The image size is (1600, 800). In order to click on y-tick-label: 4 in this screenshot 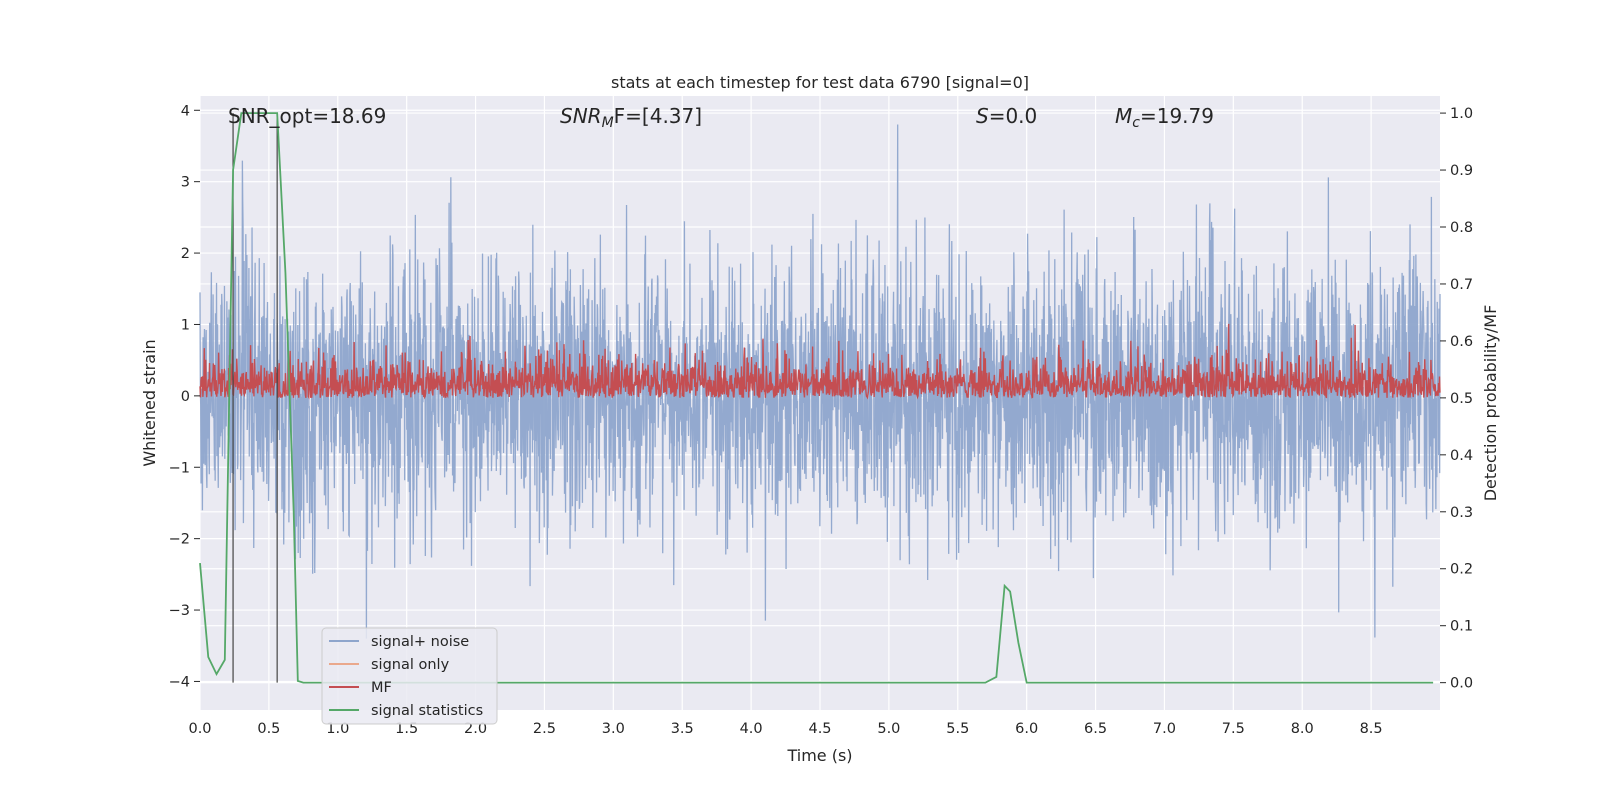, I will do `click(185, 111)`.